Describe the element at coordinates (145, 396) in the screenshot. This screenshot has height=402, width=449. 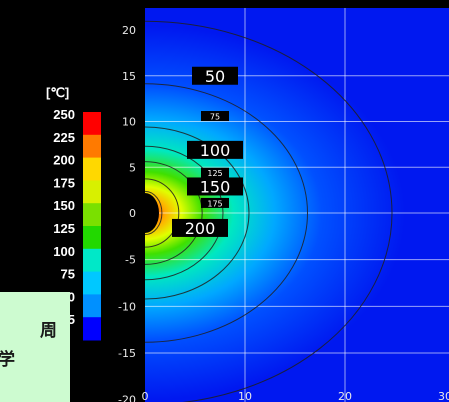
I see `x-tick-0: 0` at that location.